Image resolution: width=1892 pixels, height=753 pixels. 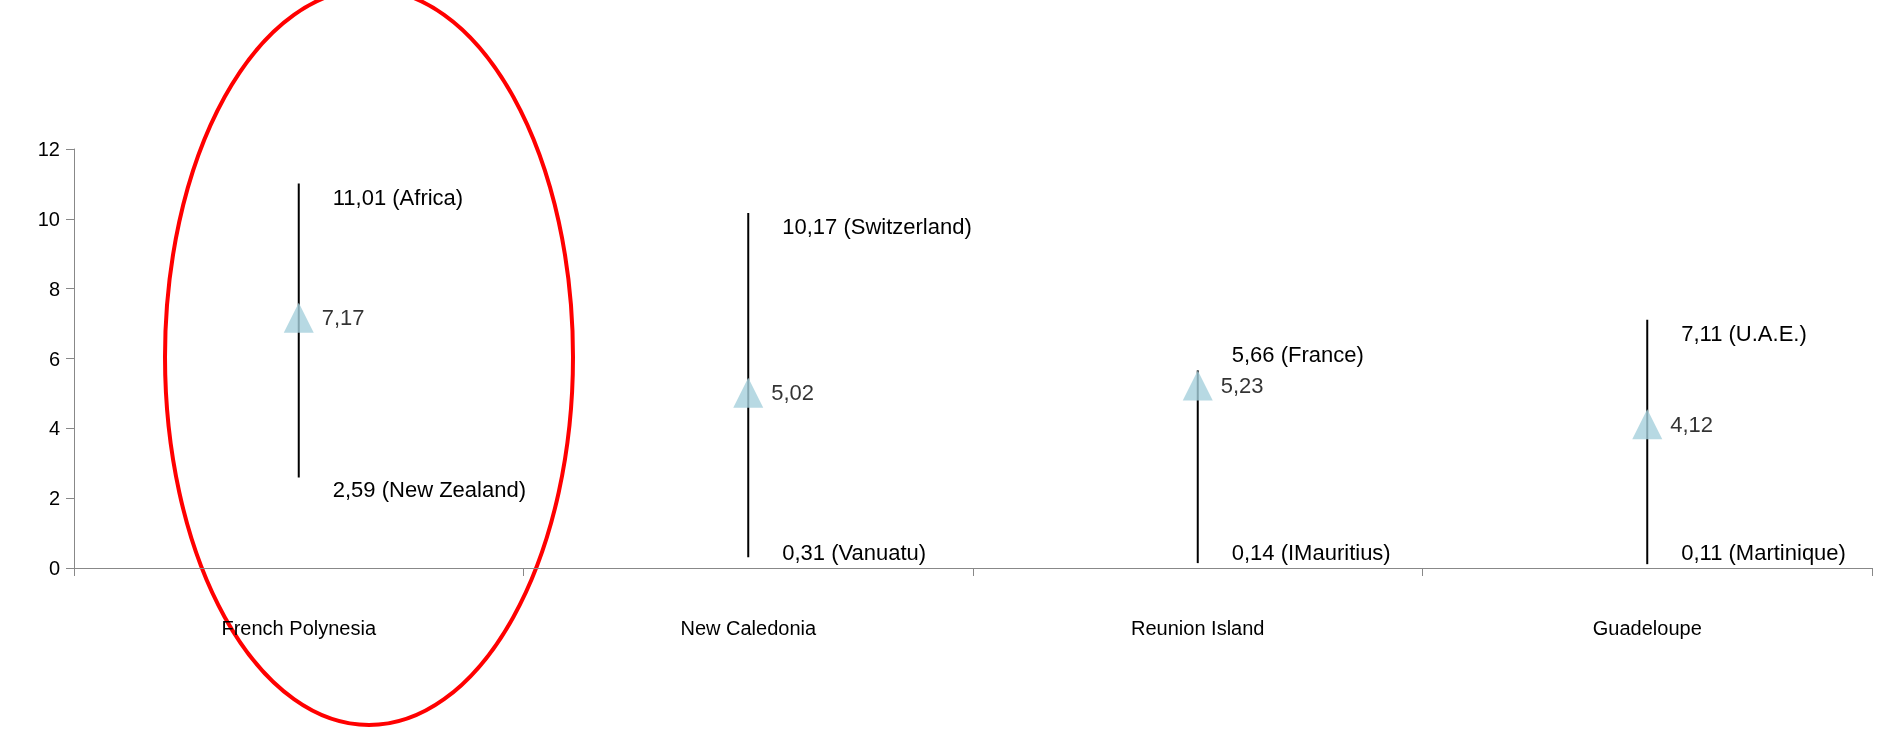 I want to click on data-label: 7,17, so click(x=343, y=318).